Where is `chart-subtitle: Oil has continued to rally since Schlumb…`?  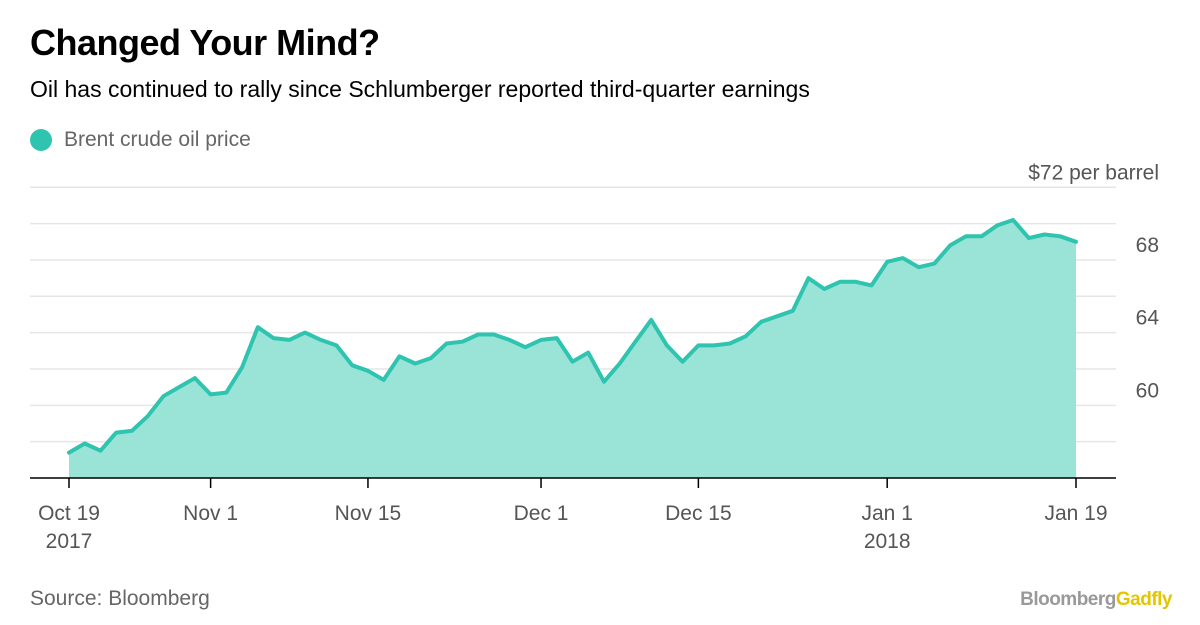 chart-subtitle: Oil has continued to rally since Schlumb… is located at coordinates (420, 89).